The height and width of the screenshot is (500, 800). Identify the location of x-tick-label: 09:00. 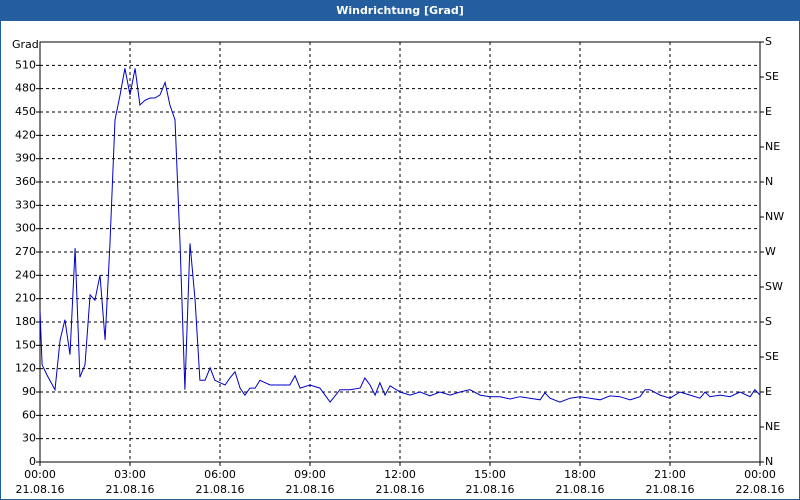
(310, 474).